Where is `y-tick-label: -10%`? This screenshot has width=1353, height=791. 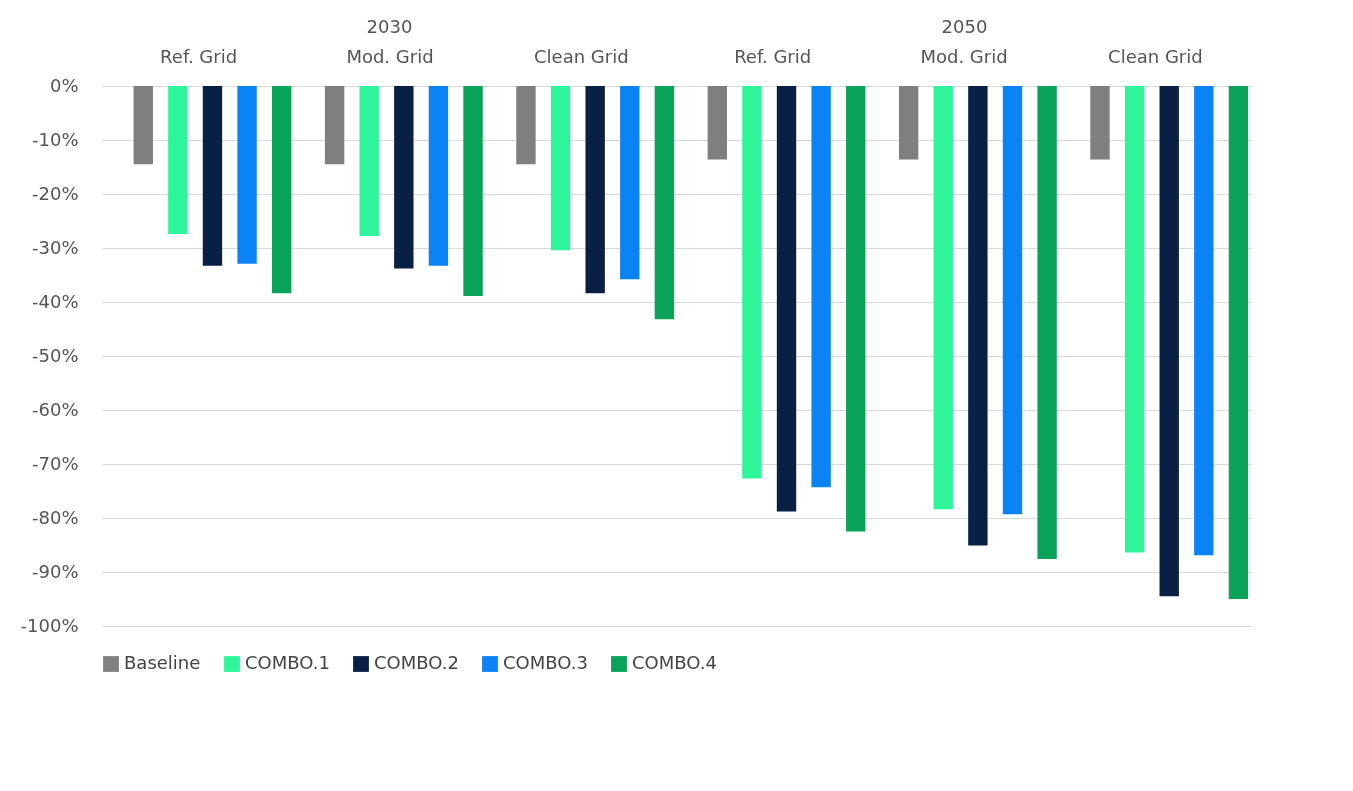
y-tick-label: -10% is located at coordinates (55, 139).